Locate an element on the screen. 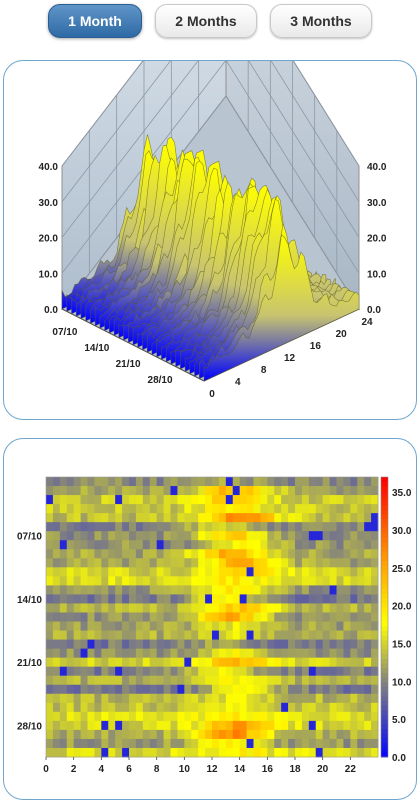  tab-2-months: 2 Months is located at coordinates (206, 21).